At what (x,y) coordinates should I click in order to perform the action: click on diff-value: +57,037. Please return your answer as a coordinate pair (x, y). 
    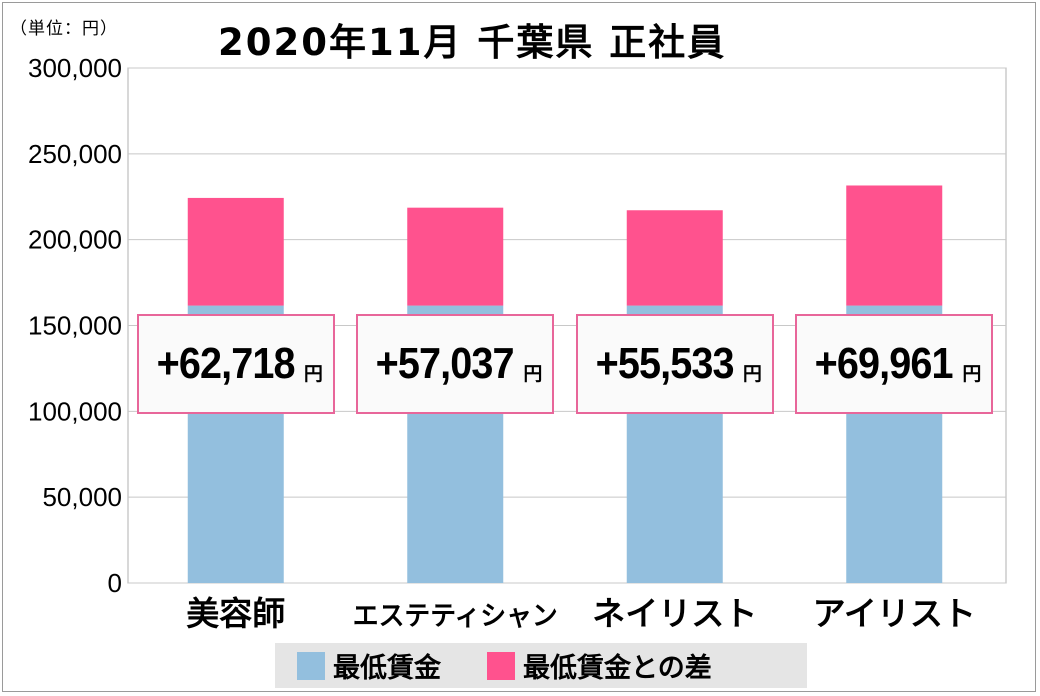
    Looking at the image, I should click on (445, 363).